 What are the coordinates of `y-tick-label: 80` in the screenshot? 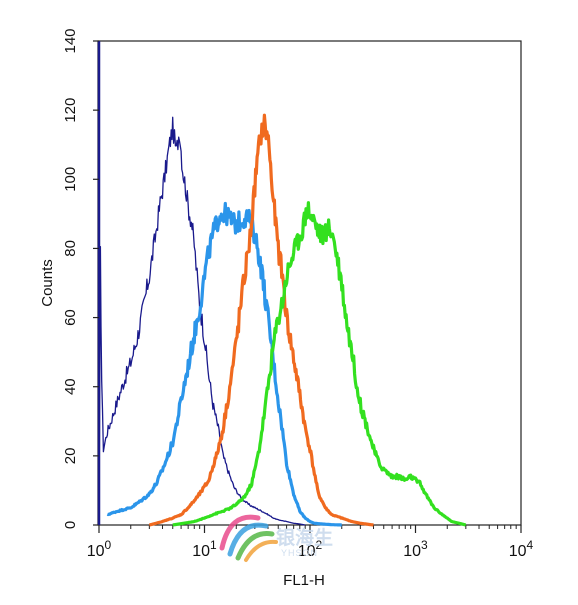 It's located at (70, 248).